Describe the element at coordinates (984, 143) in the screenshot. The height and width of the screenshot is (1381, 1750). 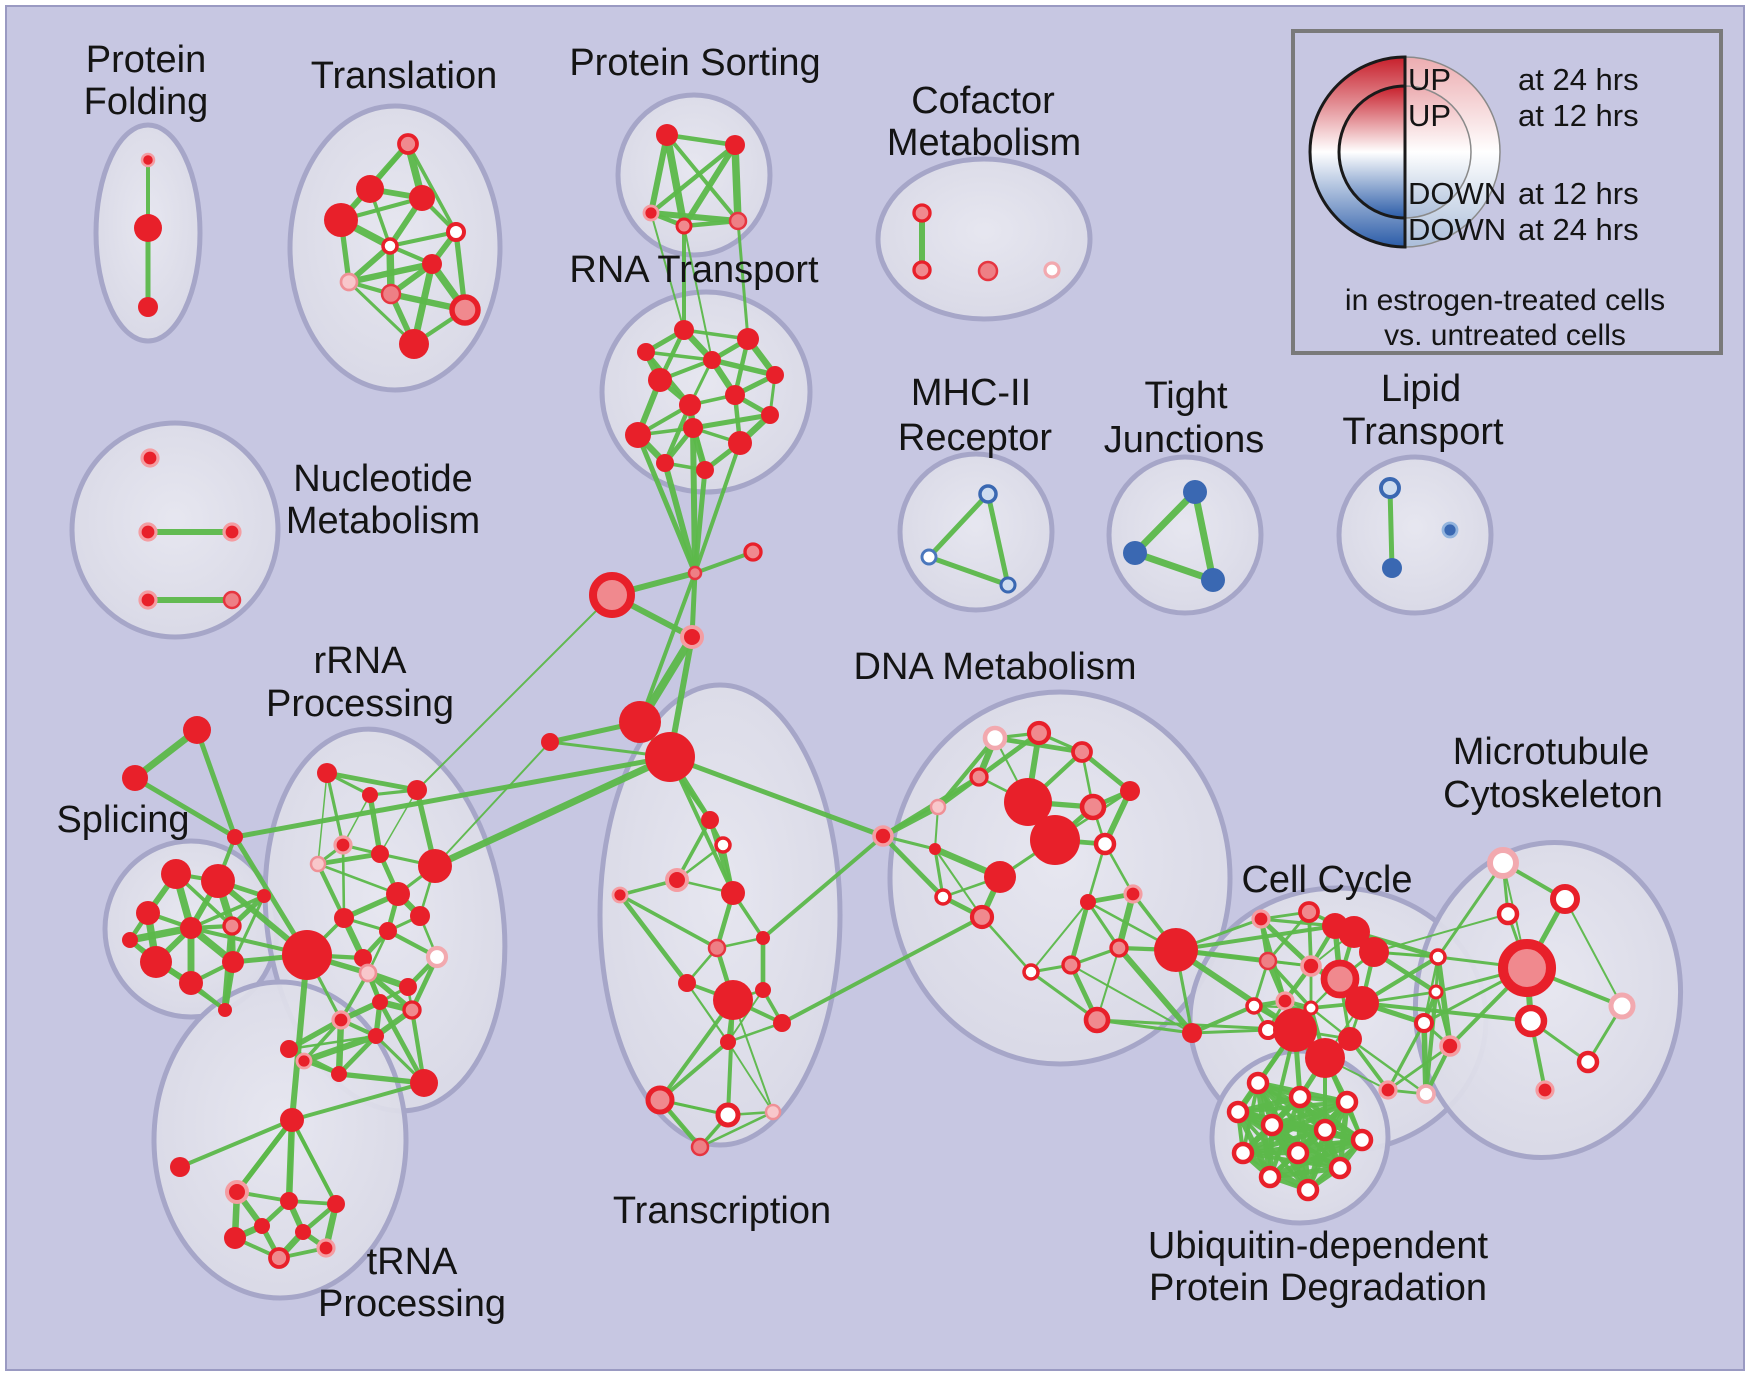
I see `cluster-label-cofactor: Metabolism` at that location.